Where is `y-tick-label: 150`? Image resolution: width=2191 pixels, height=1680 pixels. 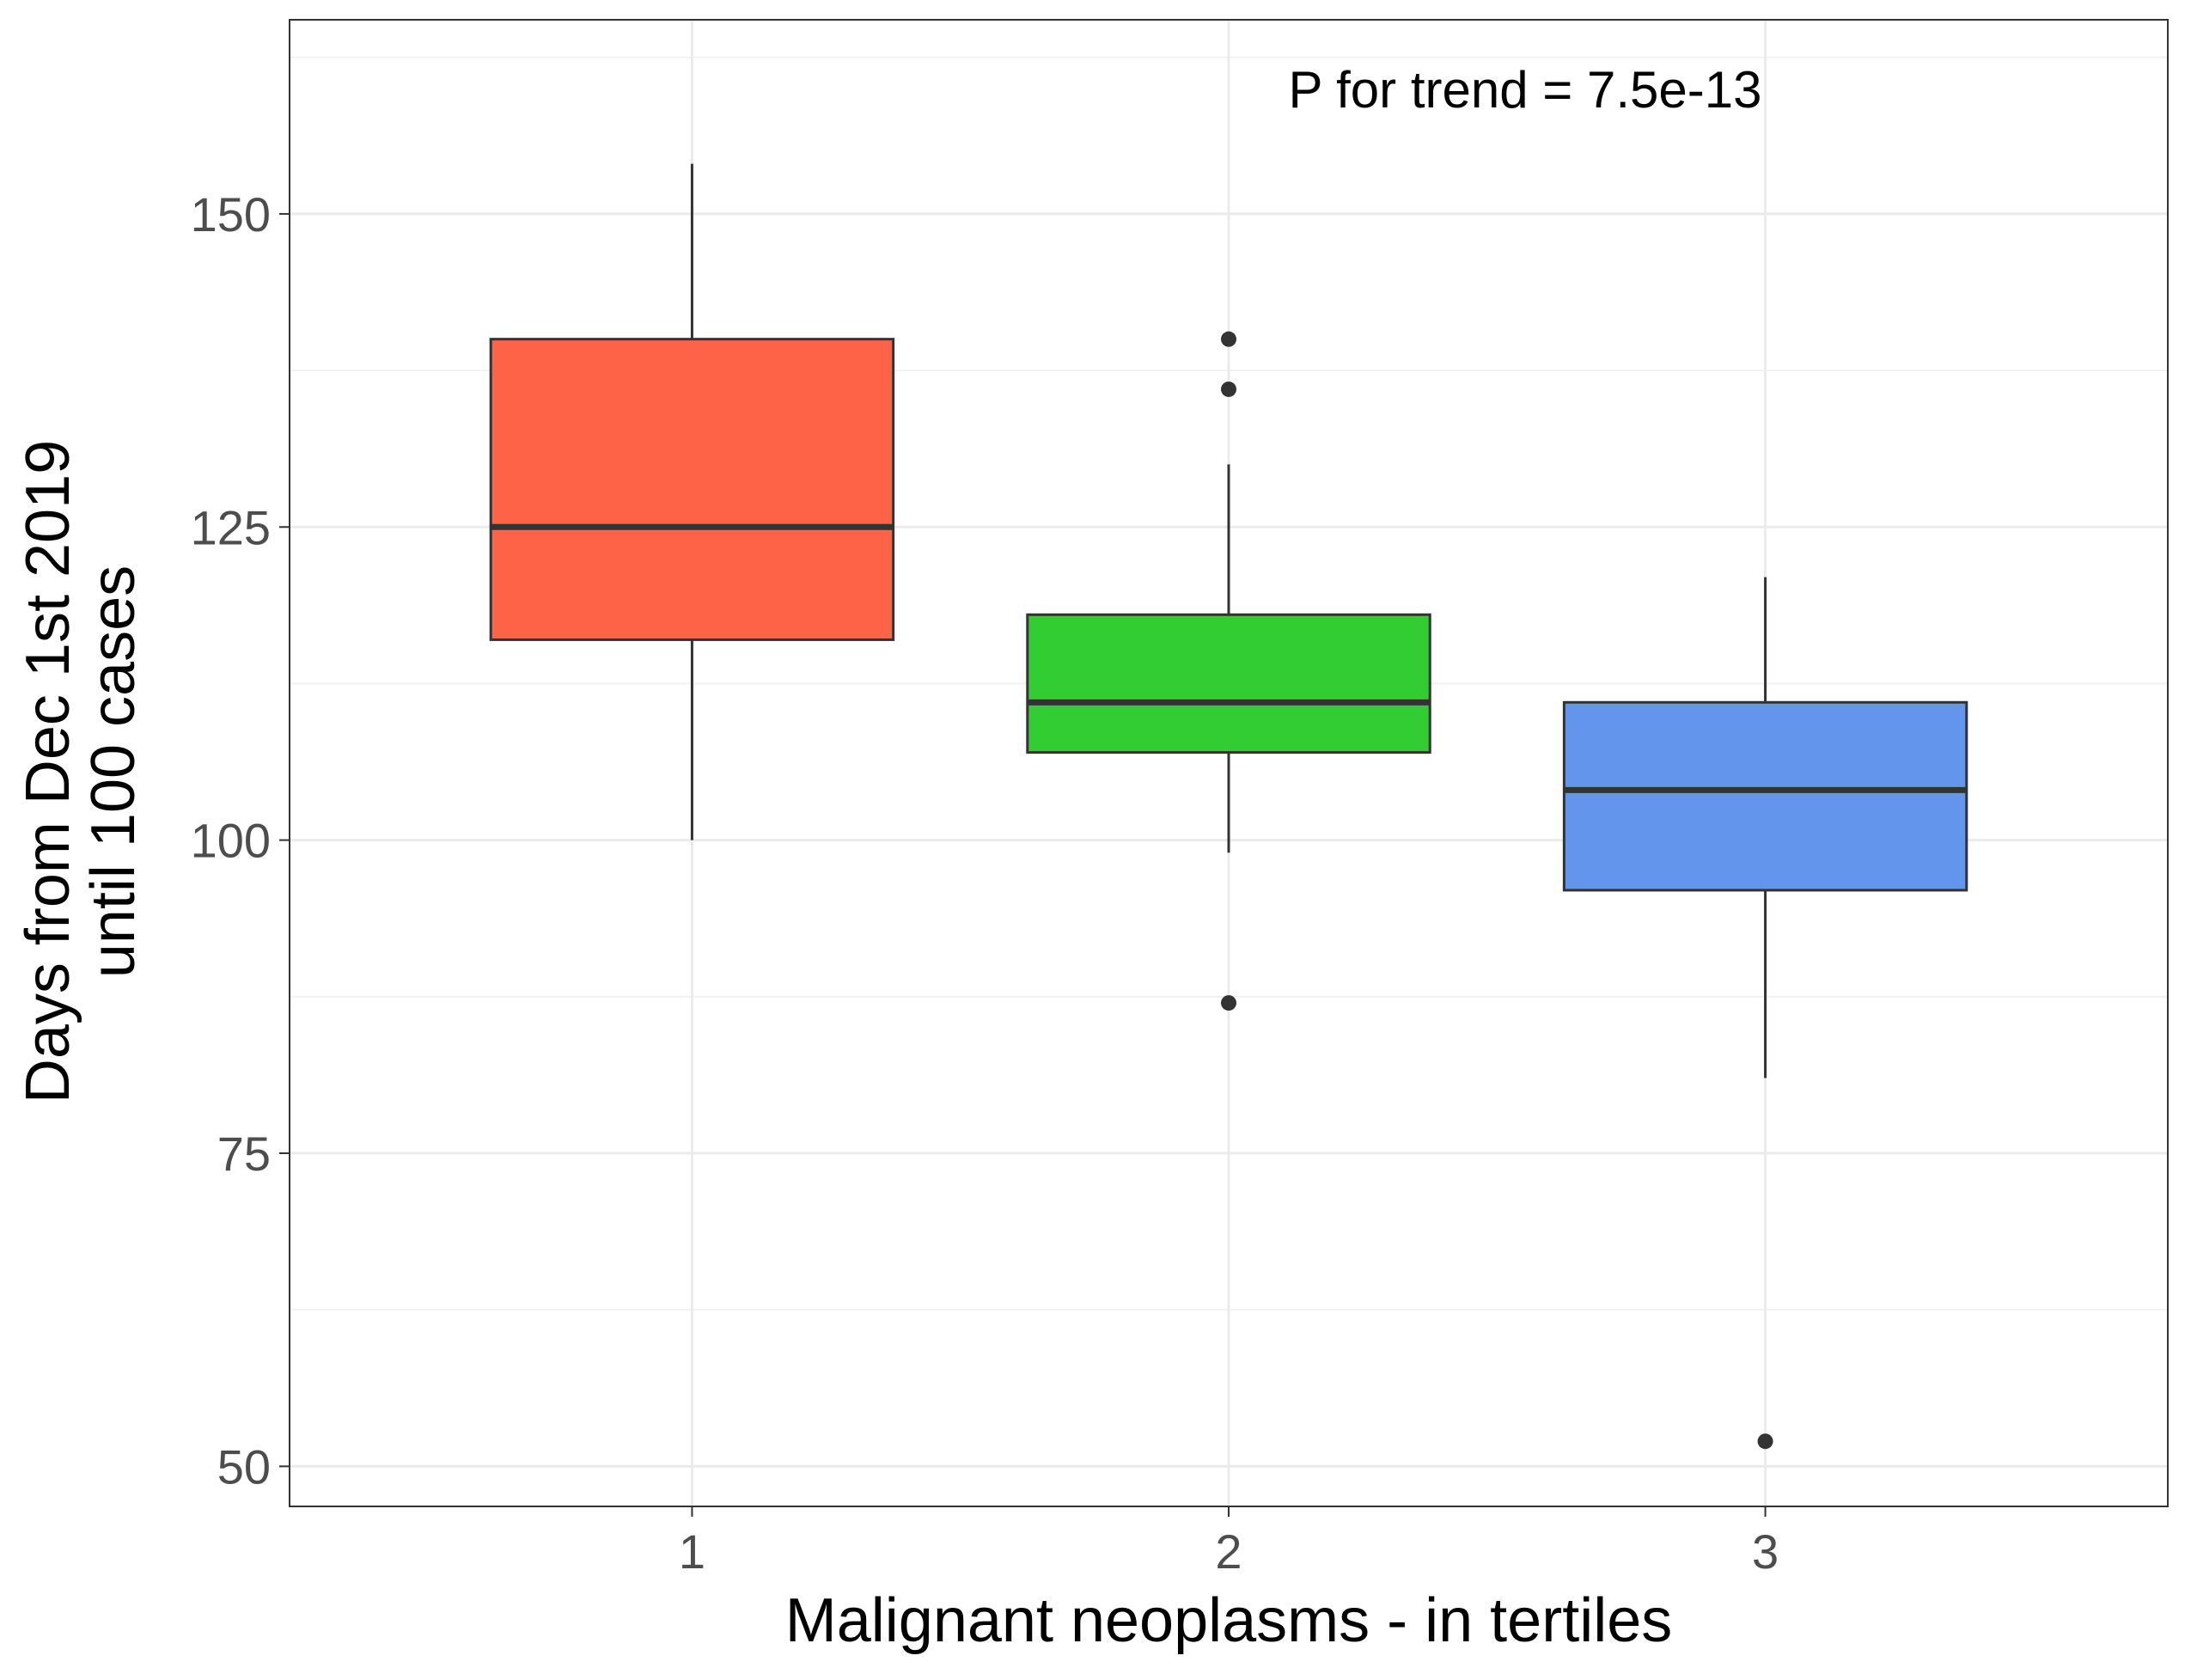
y-tick-label: 150 is located at coordinates (231, 214).